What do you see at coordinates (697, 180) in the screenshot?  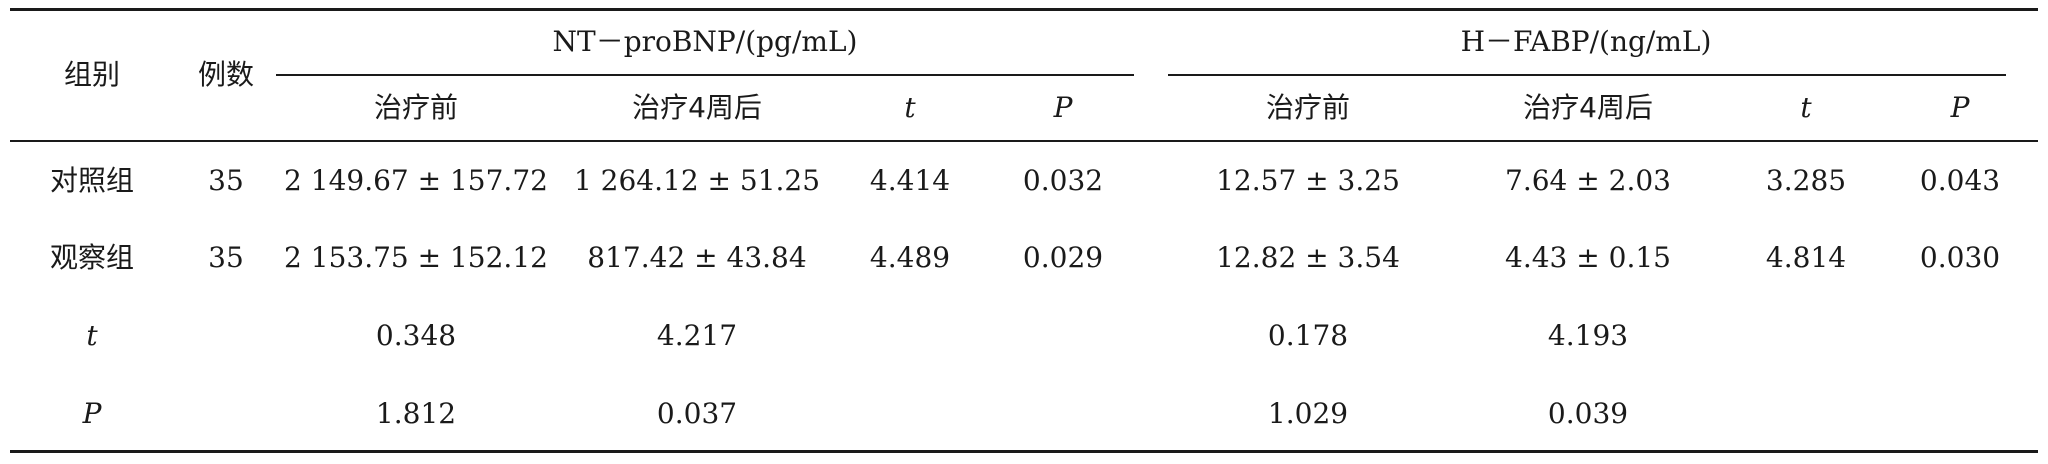 I see `row-nt-after: 1 264.12 ± 51.25` at bounding box center [697, 180].